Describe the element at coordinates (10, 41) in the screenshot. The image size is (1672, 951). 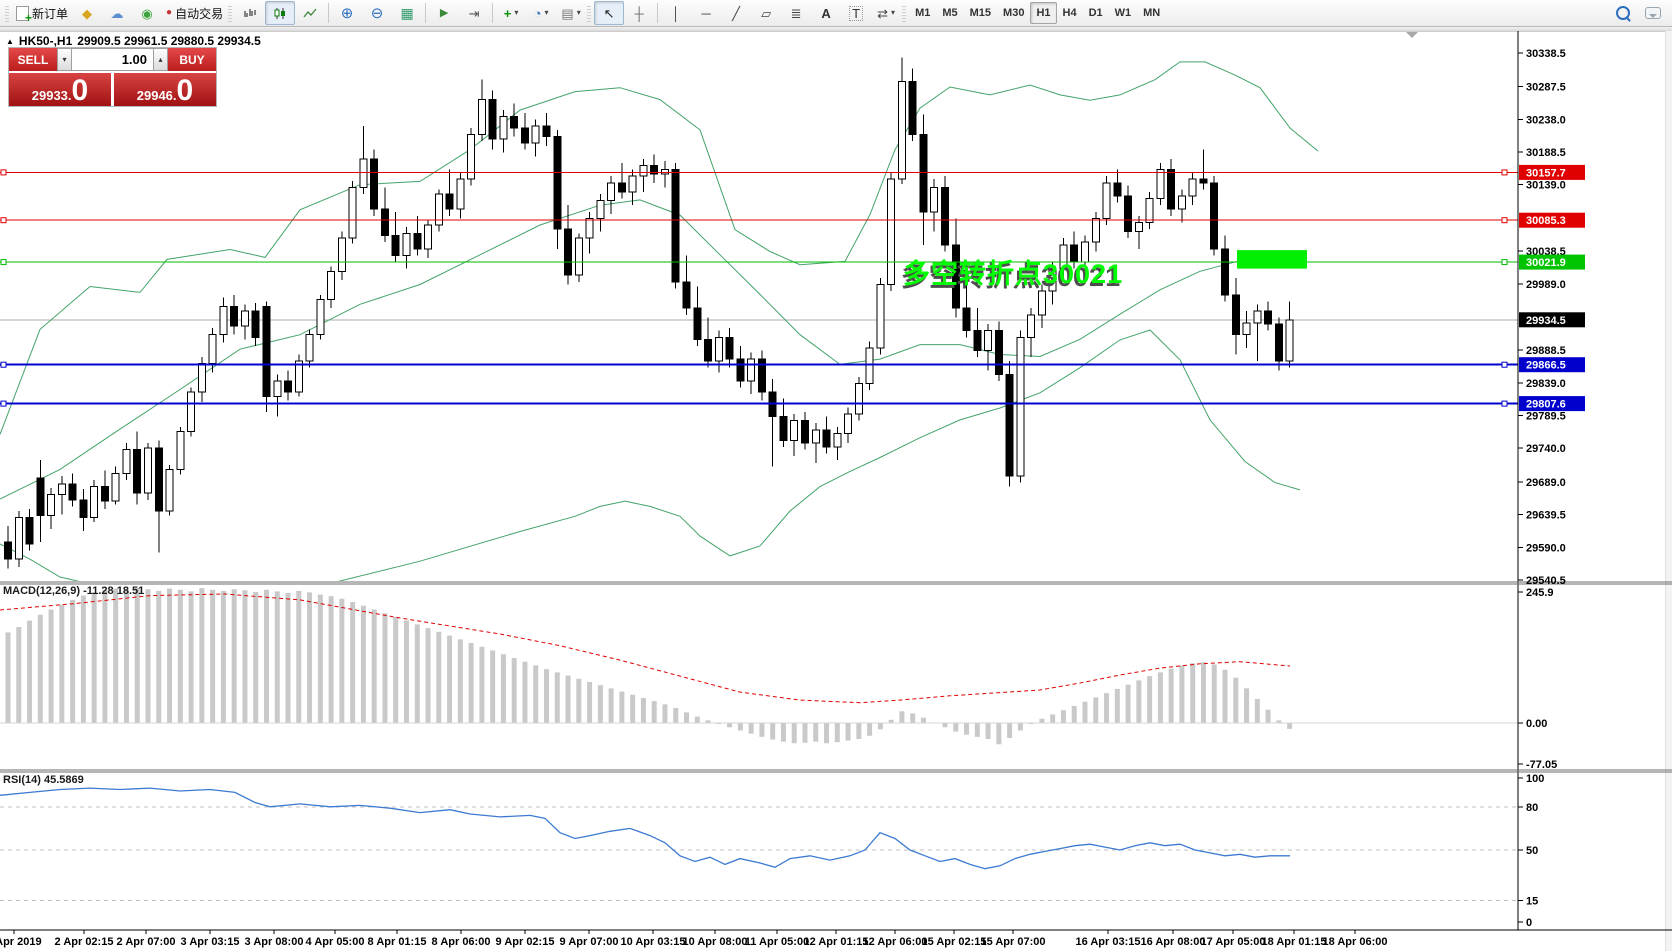
I see `collapse-triangle-icon: ▲` at that location.